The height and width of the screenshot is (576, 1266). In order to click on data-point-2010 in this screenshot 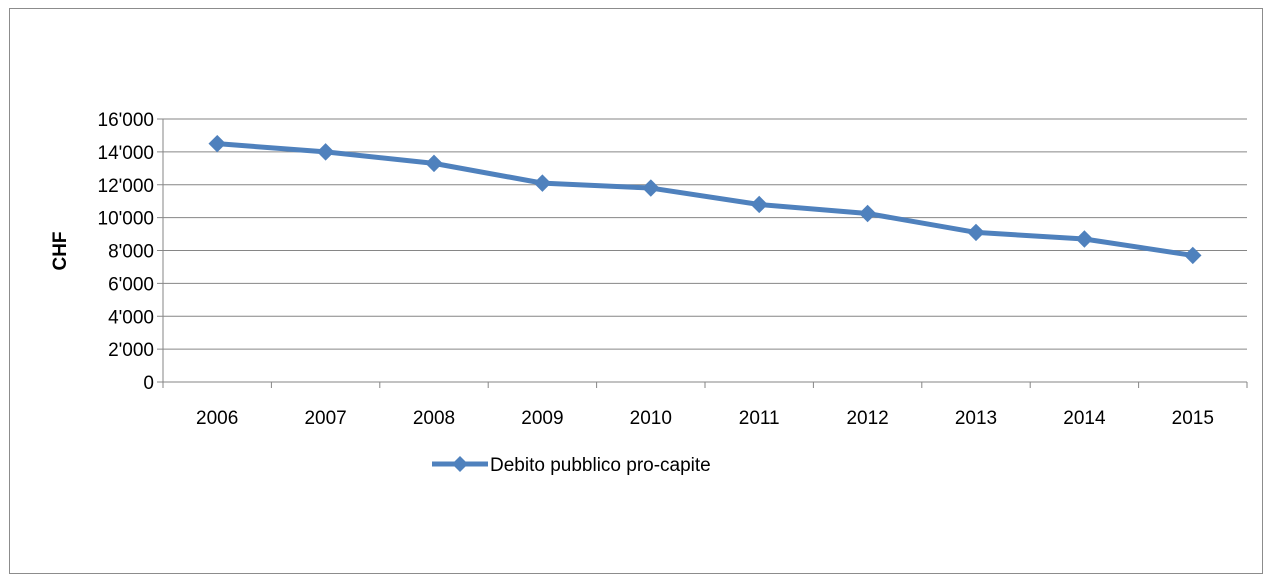, I will do `click(651, 188)`.